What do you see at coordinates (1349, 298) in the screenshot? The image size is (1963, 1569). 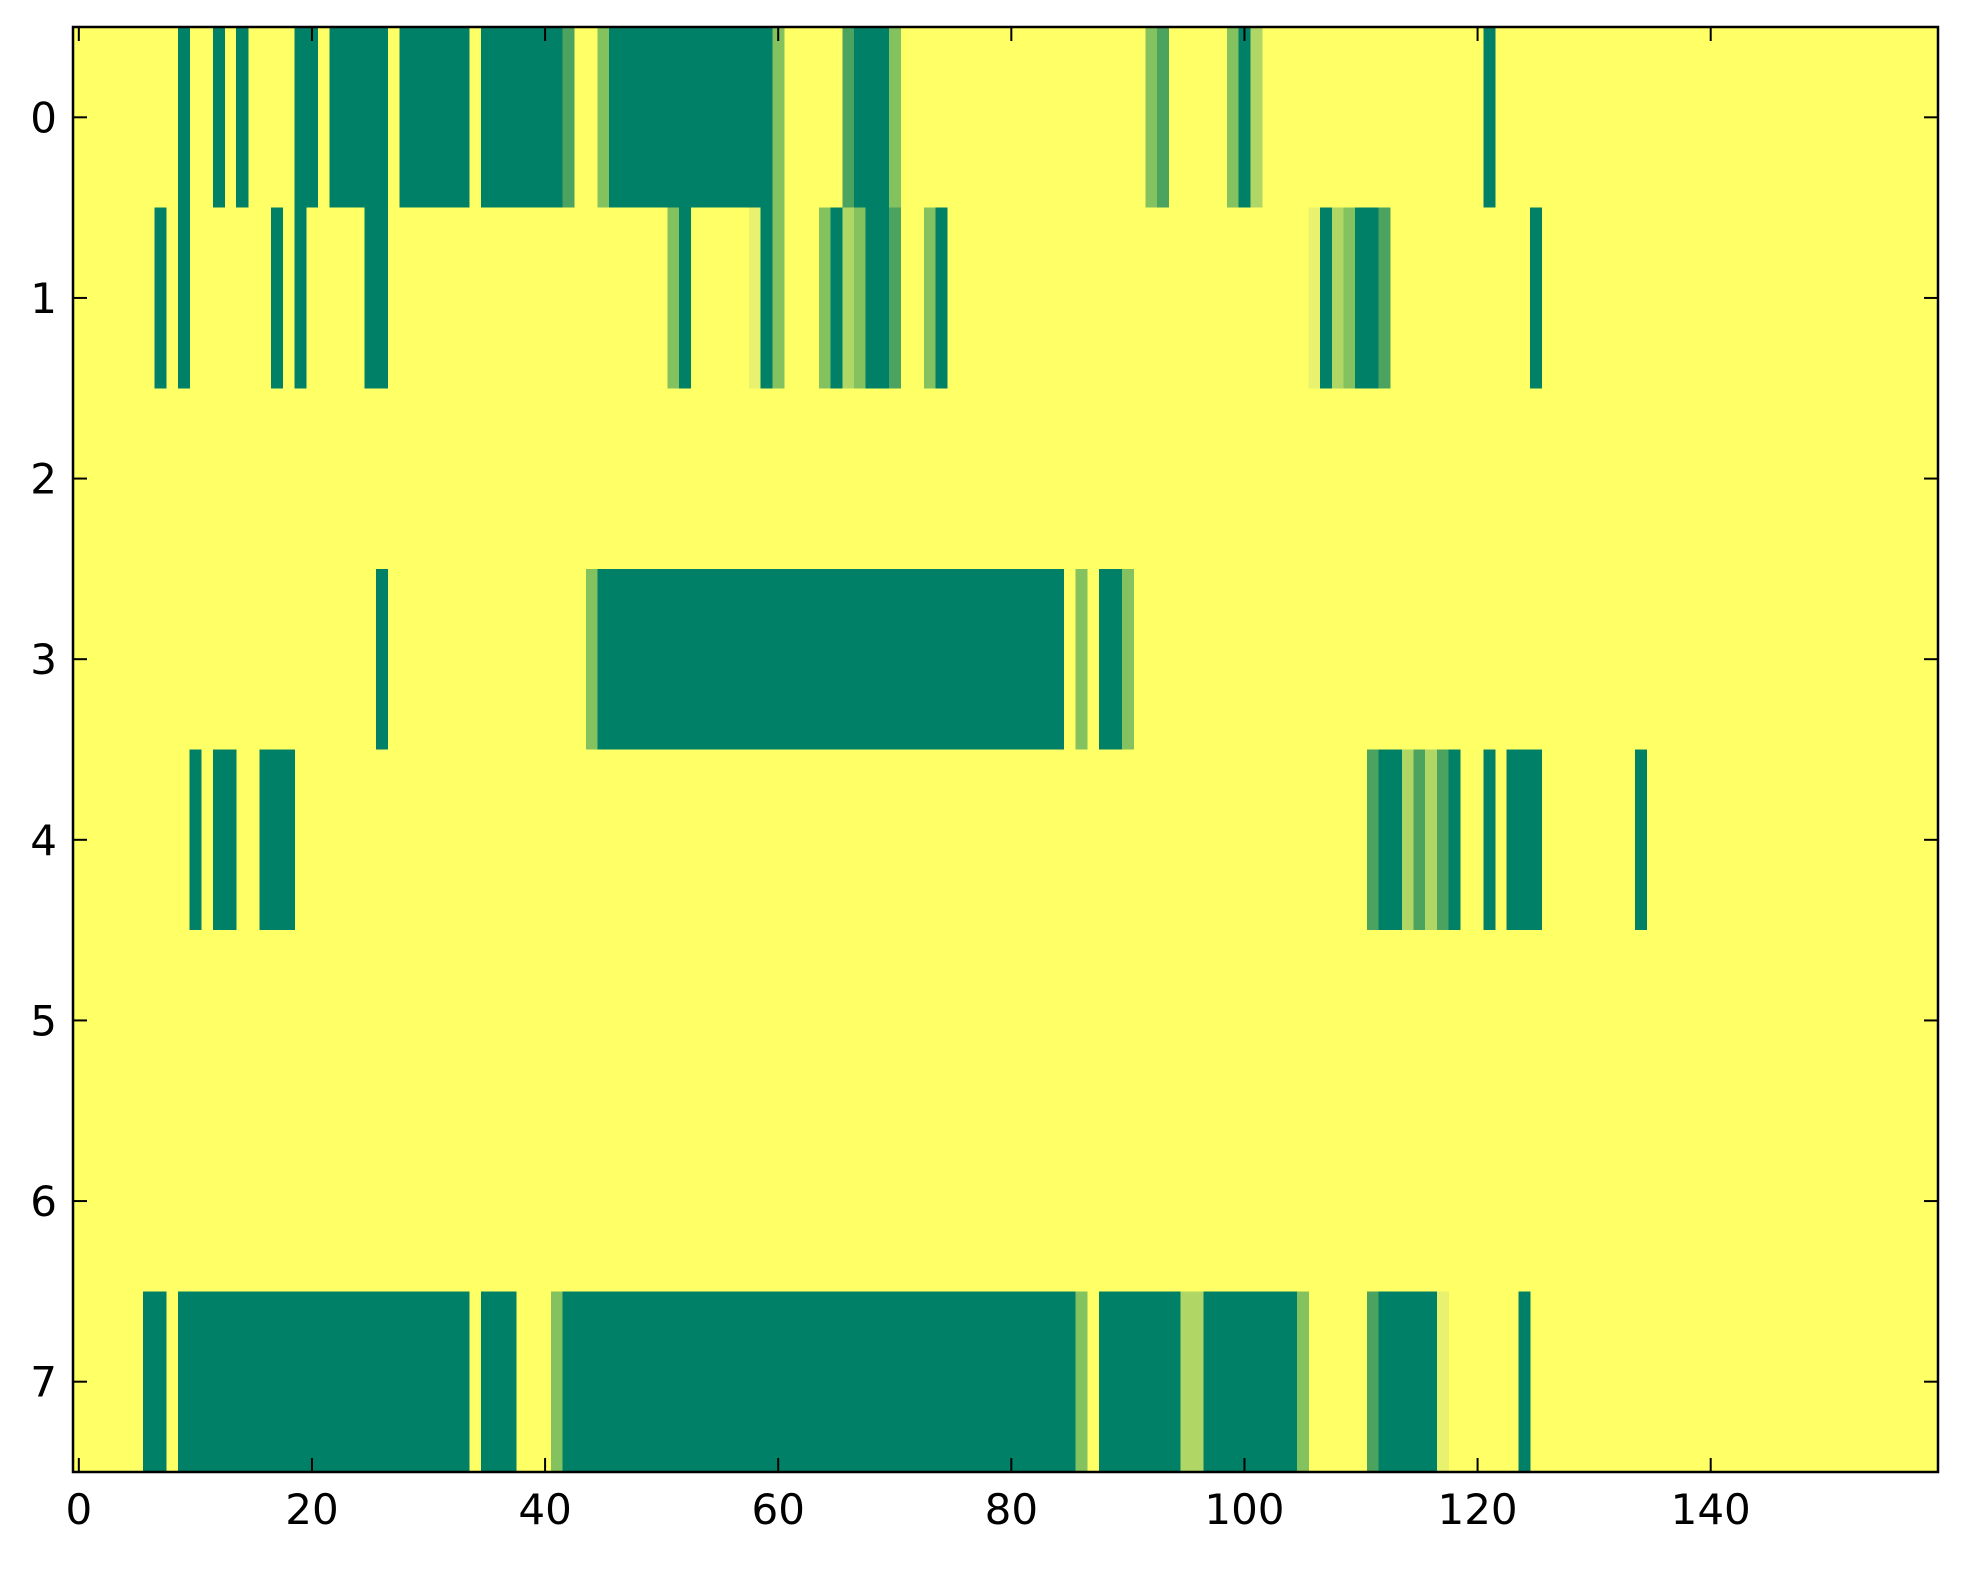 I see `heatmap-cell-row1-x109` at bounding box center [1349, 298].